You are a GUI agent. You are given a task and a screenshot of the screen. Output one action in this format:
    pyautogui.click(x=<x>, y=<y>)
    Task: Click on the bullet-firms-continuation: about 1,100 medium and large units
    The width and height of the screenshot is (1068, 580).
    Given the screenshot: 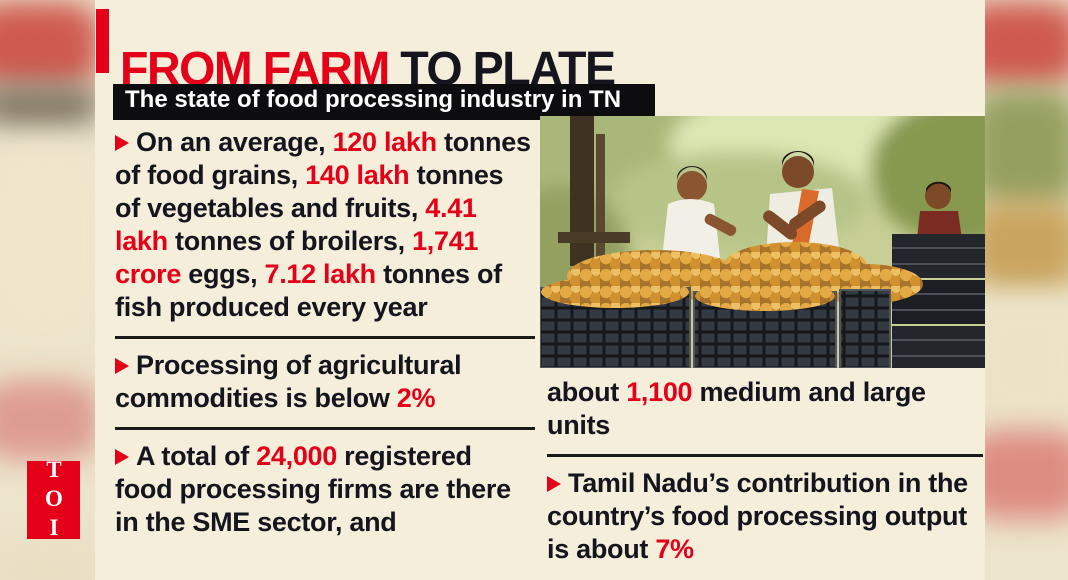 What is the action you would take?
    pyautogui.click(x=765, y=409)
    